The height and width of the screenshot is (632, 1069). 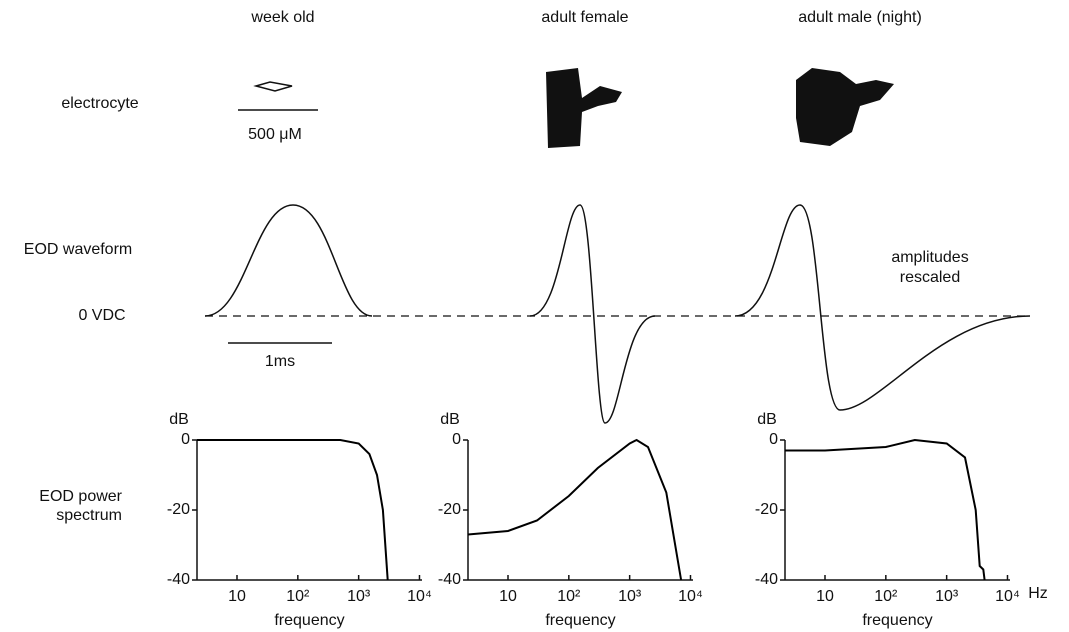 I want to click on row-label: spectrum, so click(x=89, y=515).